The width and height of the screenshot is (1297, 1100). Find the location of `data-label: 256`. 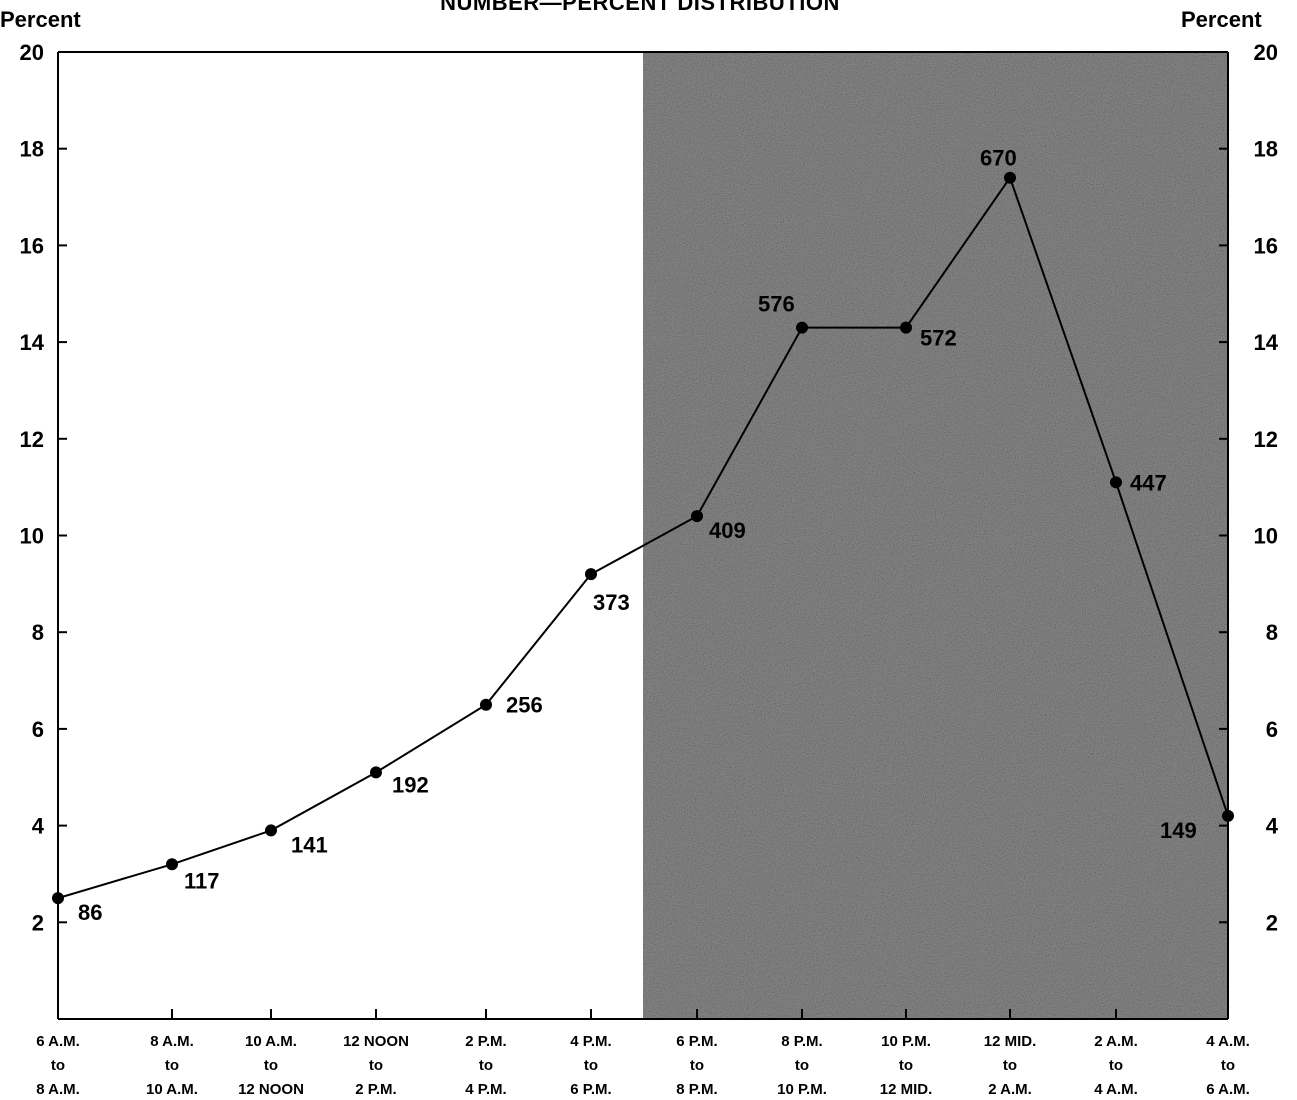

data-label: 256 is located at coordinates (524, 705).